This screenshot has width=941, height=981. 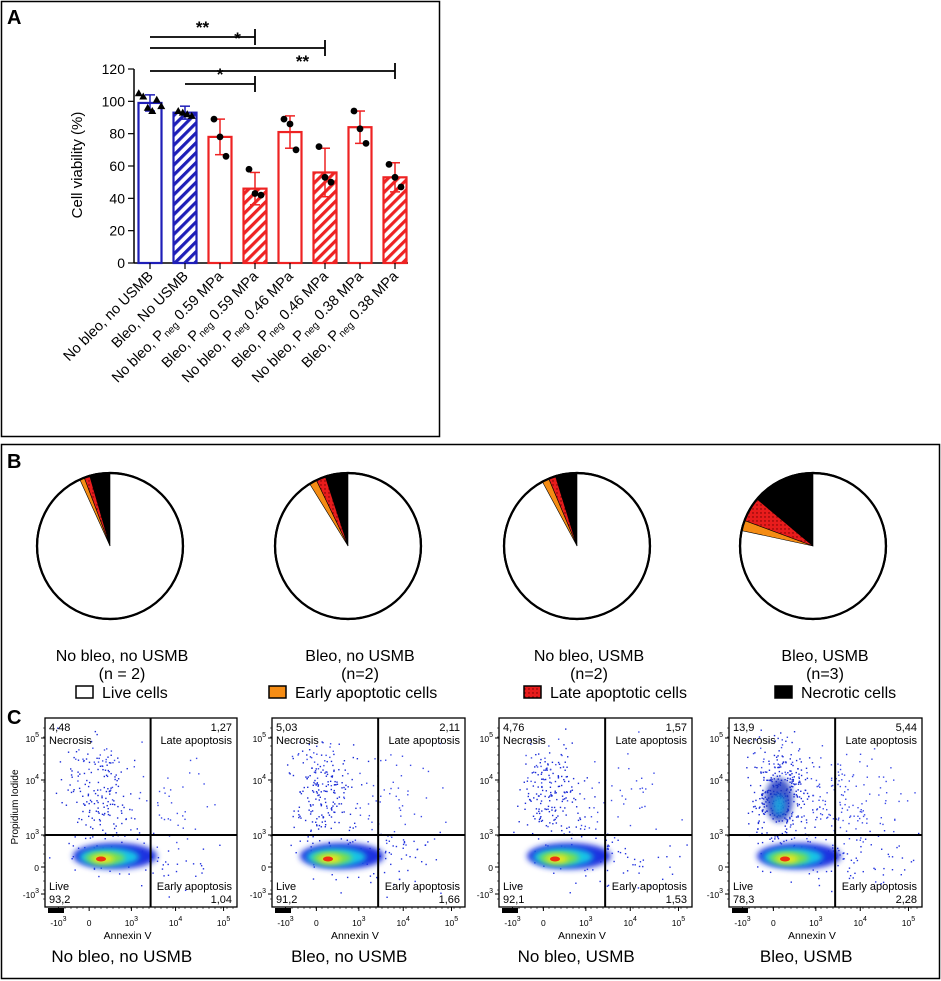 I want to click on plot-frame, so click(x=825, y=812).